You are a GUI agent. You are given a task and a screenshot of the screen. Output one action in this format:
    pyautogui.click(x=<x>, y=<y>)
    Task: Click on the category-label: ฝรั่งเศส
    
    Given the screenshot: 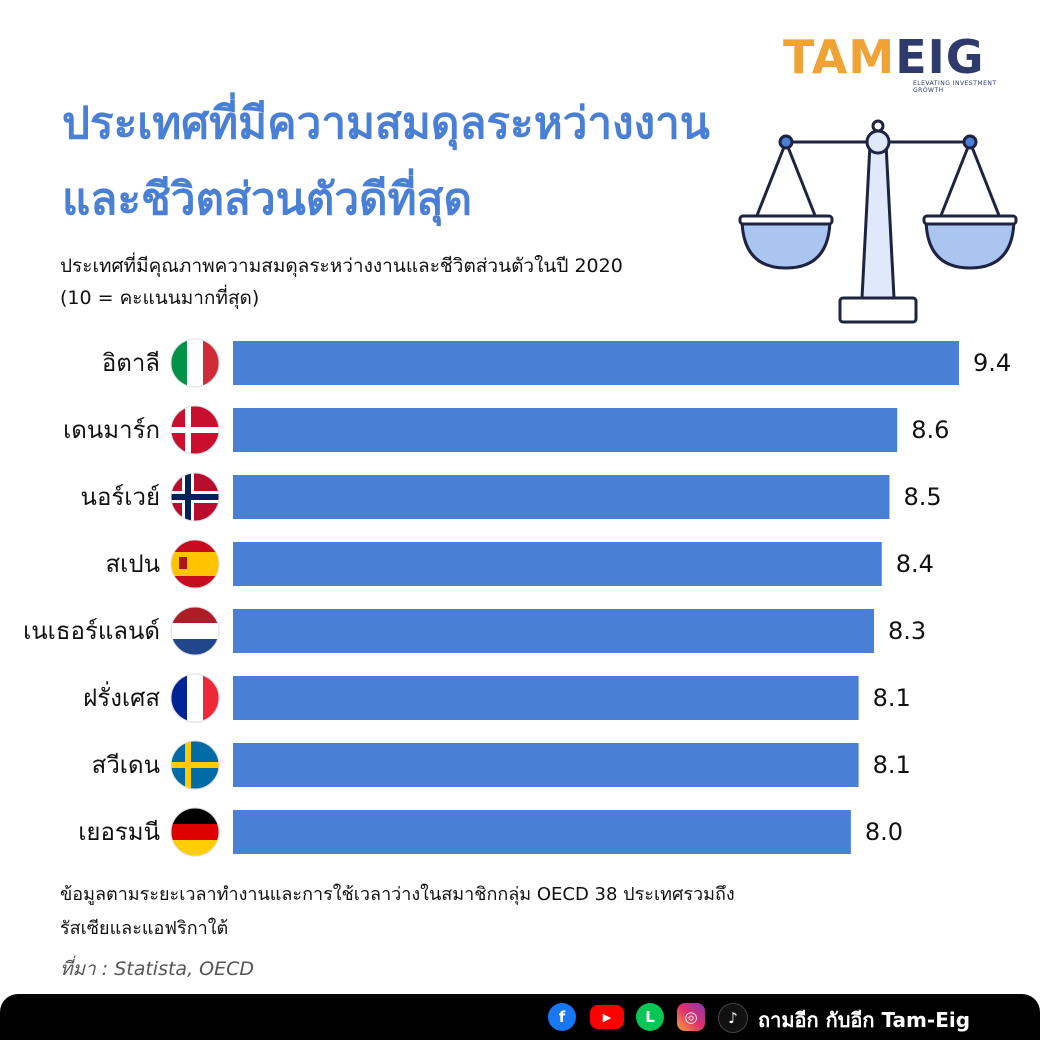 What is the action you would take?
    pyautogui.click(x=121, y=696)
    